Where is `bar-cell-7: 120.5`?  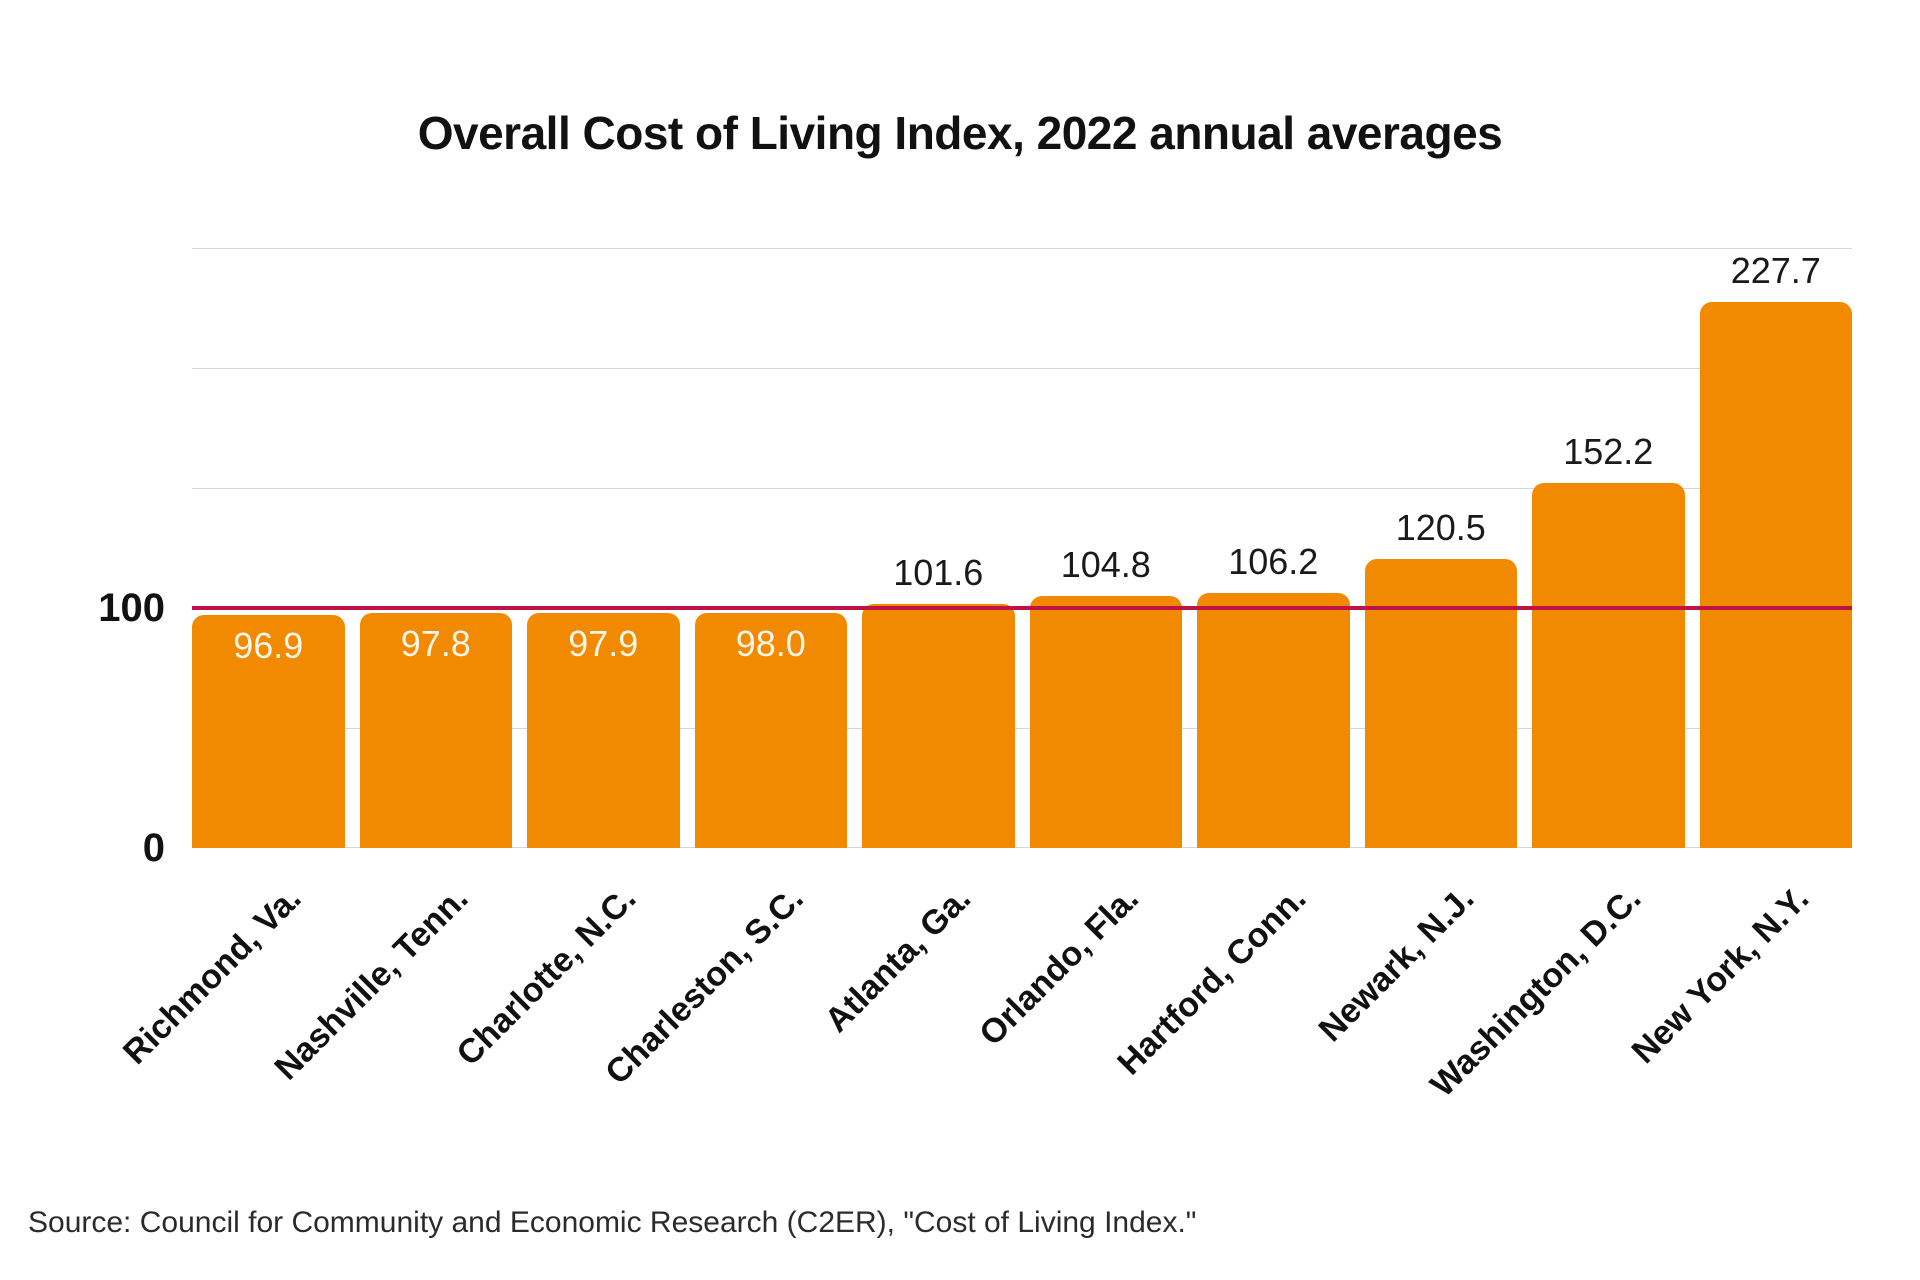 bar-cell-7: 120.5 is located at coordinates (1440, 548).